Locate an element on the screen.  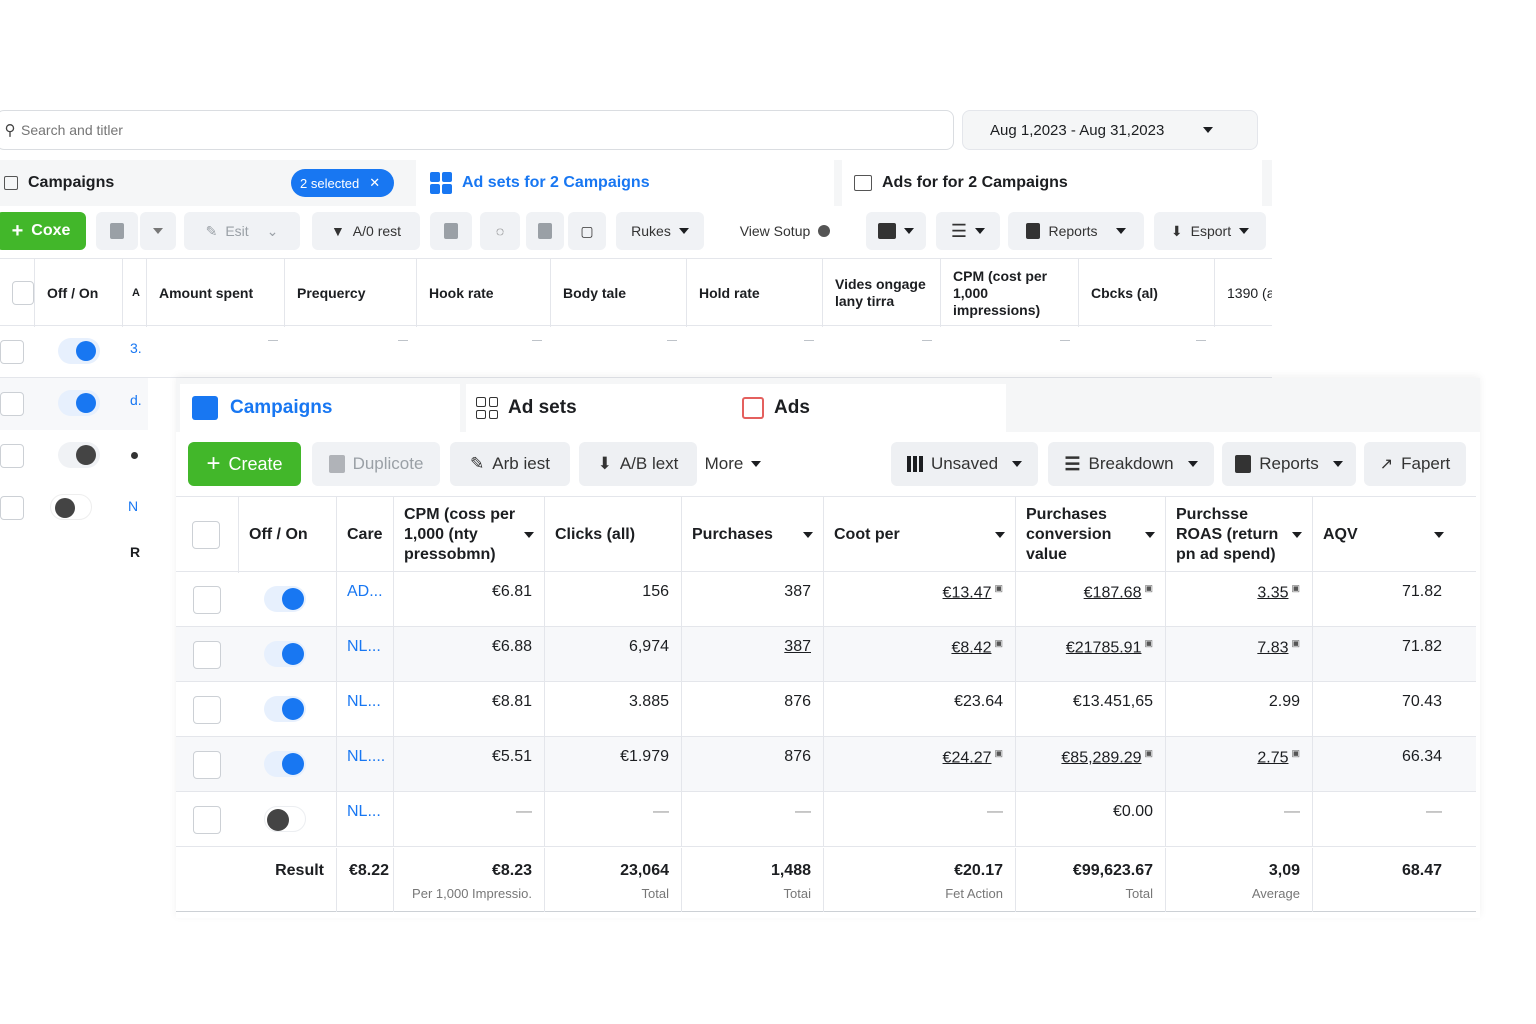
cell-conversion-value: €187.68 ▣ is located at coordinates (1090, 599).